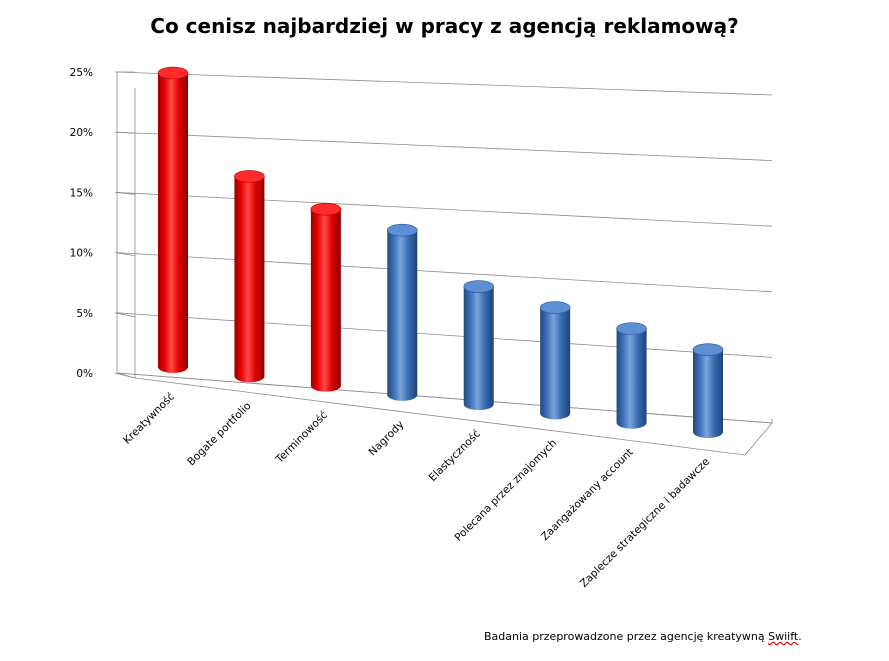 The image size is (889, 661). What do you see at coordinates (505, 490) in the screenshot?
I see `x-tick-label: Polecana przez znajomych` at bounding box center [505, 490].